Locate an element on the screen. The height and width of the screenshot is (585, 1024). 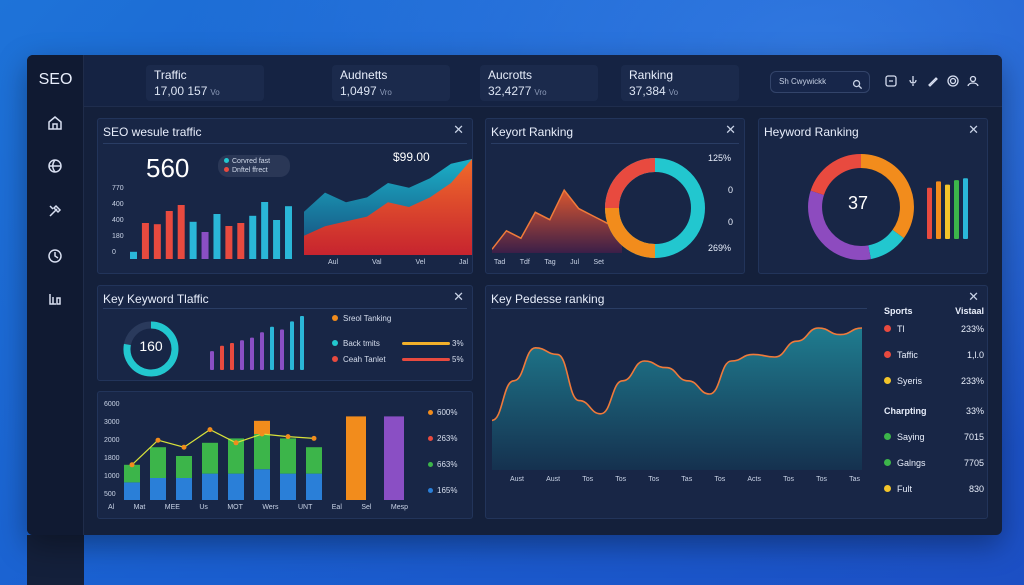
x-tick: Al is located at coordinates (111, 507).